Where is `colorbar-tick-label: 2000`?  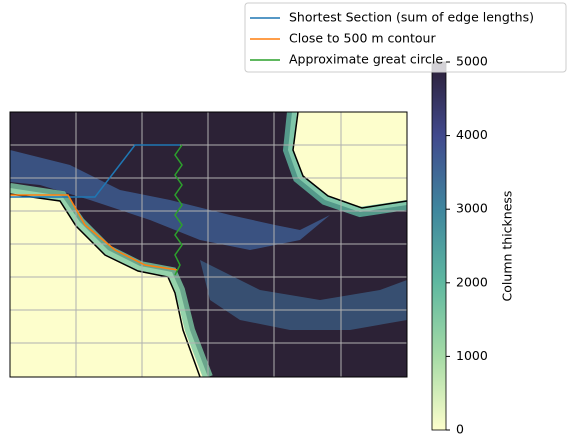
colorbar-tick-label: 2000 is located at coordinates (472, 281).